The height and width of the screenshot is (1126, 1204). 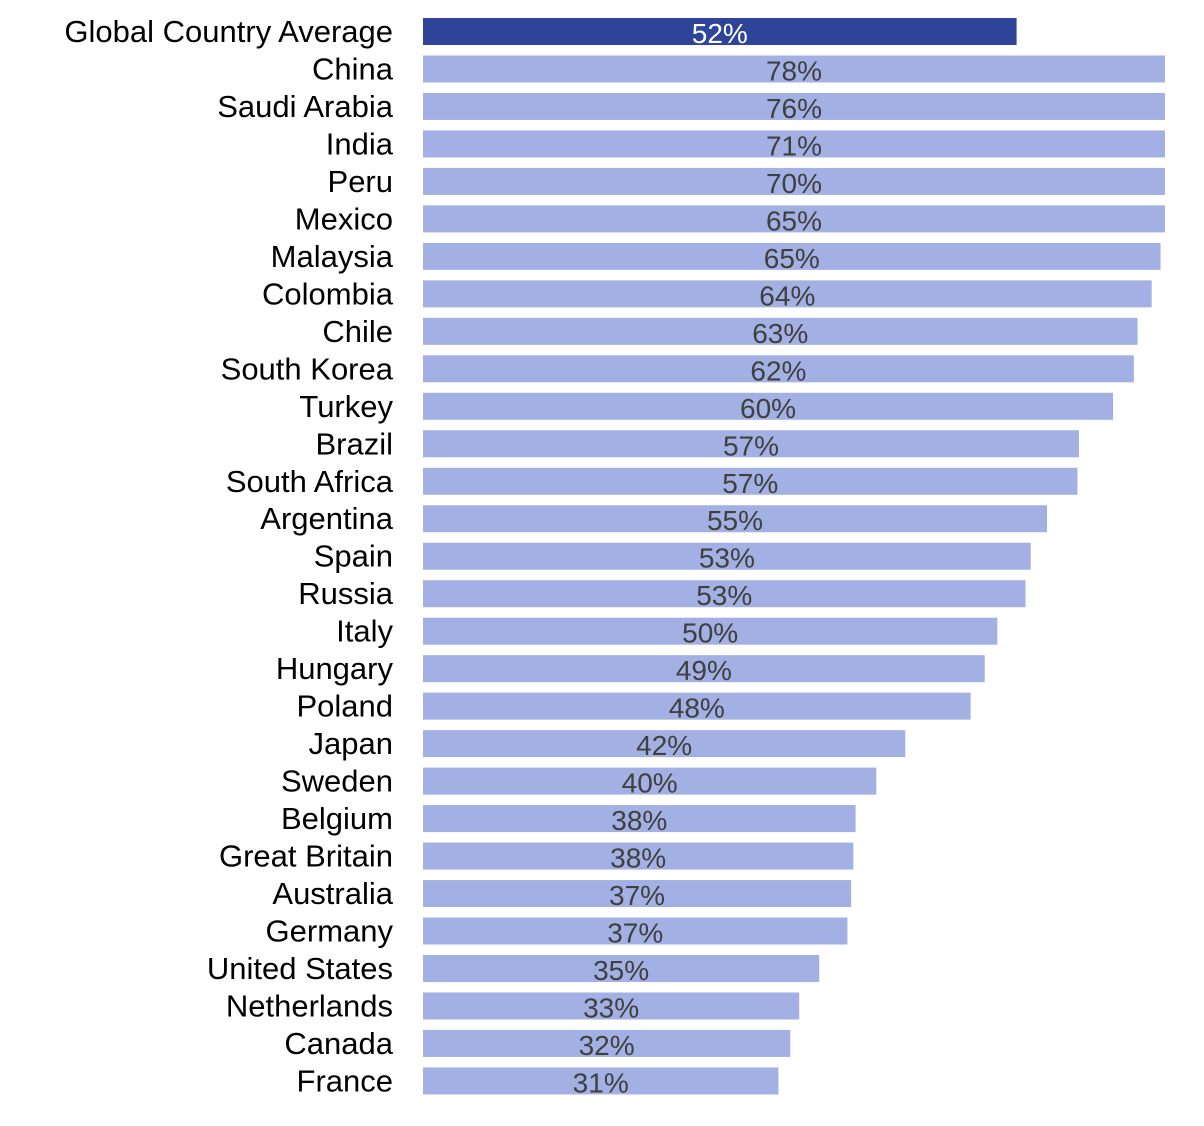 What do you see at coordinates (353, 68) in the screenshot?
I see `category-label: China` at bounding box center [353, 68].